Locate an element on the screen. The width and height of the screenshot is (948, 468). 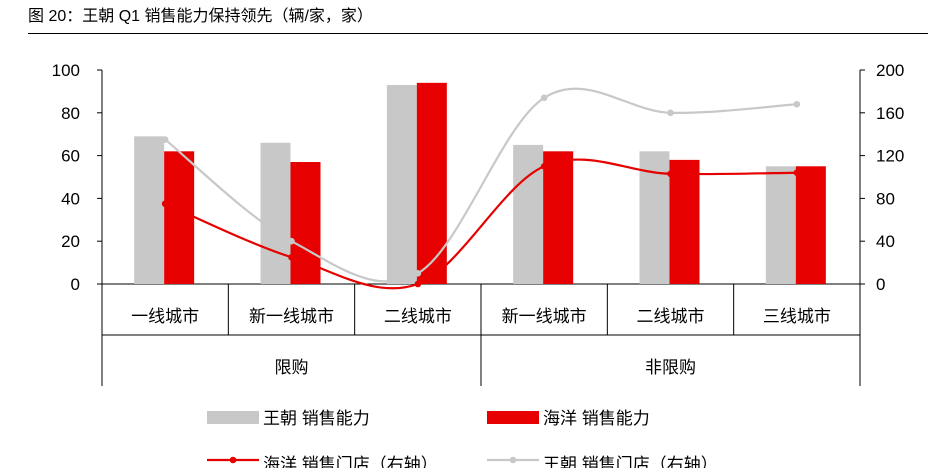
title-rule is located at coordinates (478, 33).